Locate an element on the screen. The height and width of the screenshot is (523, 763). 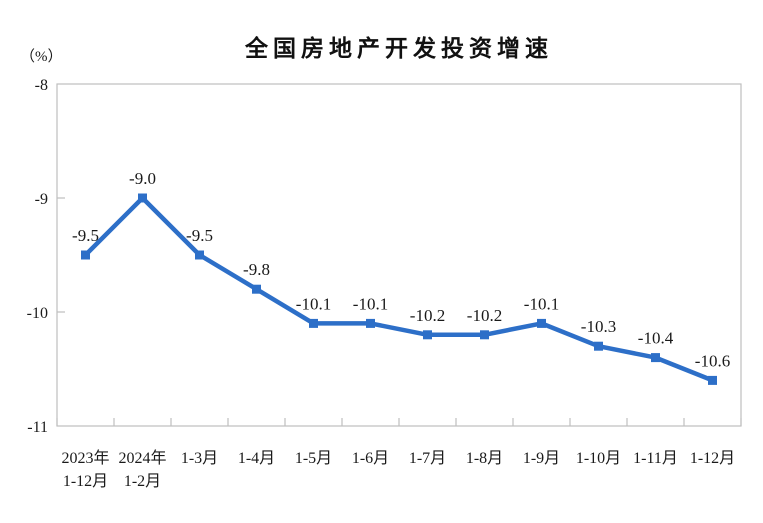
x-tick-label: 1-11月 is located at coordinates (655, 458).